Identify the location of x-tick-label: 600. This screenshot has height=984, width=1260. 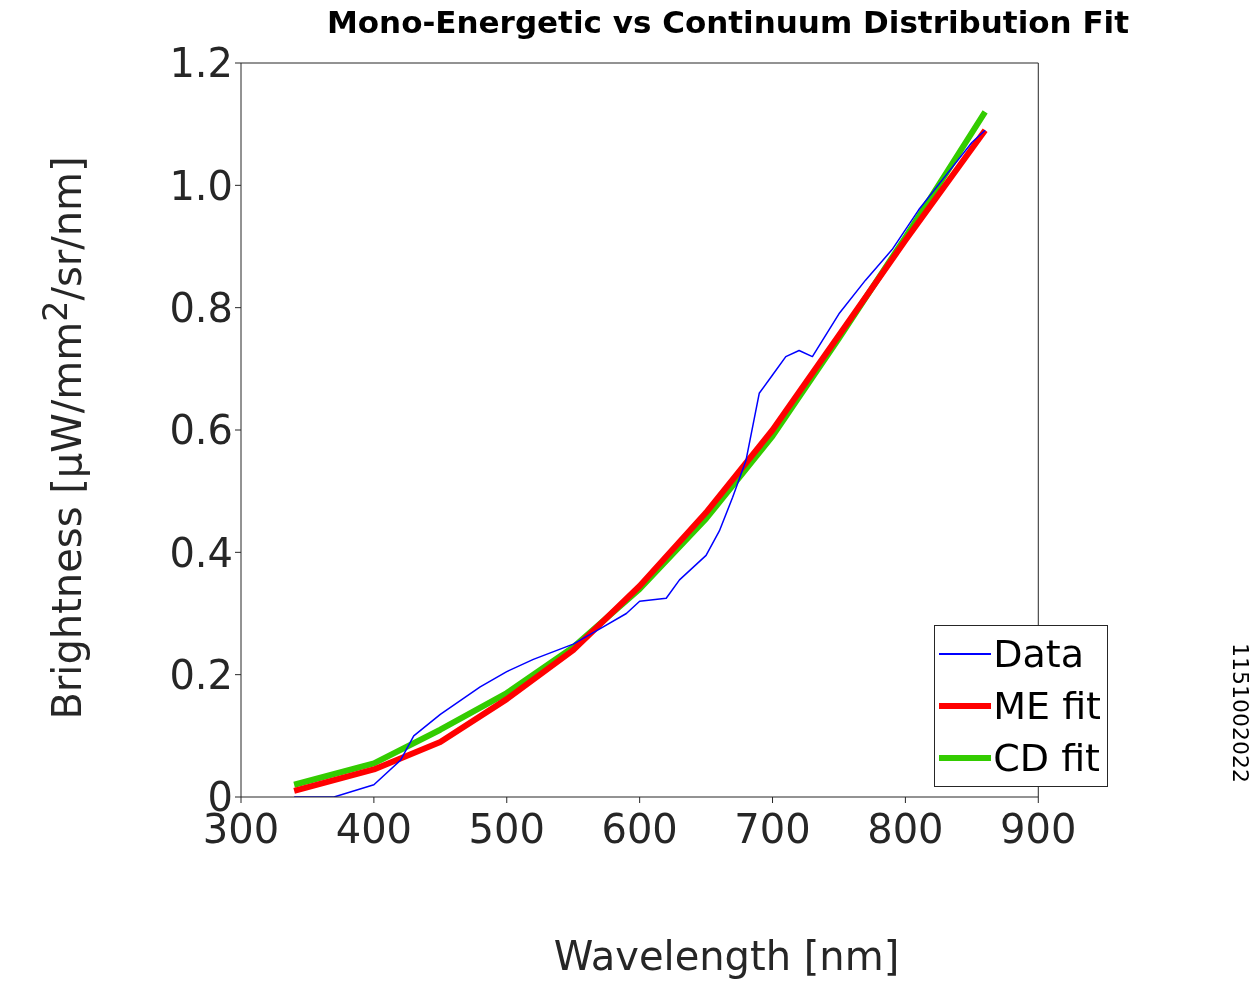
(639, 829).